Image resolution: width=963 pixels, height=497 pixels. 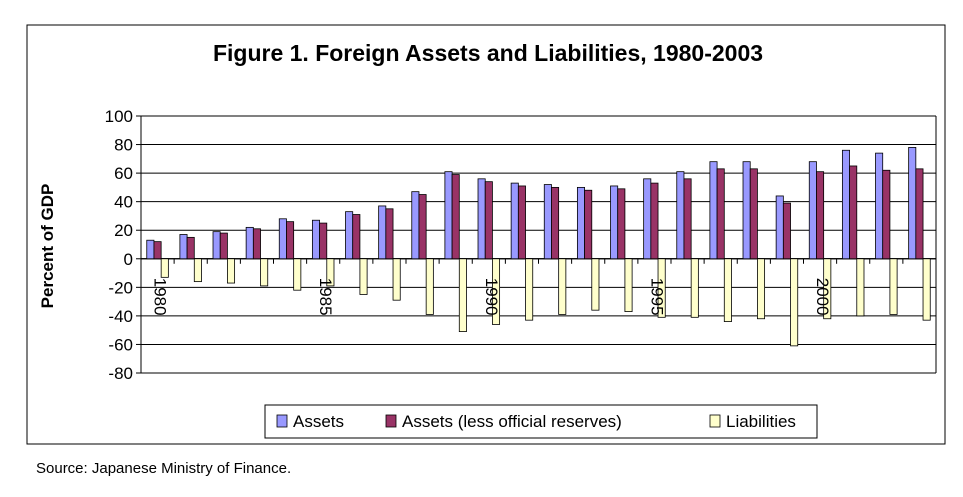 What do you see at coordinates (157, 250) in the screenshot?
I see `bar-assets-less-official-reserves-1980` at bounding box center [157, 250].